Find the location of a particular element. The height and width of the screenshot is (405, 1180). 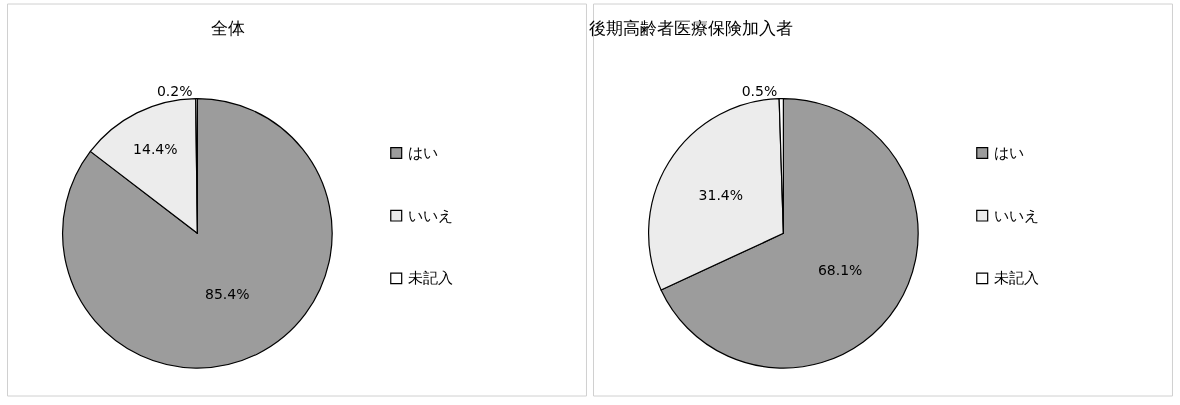

chart-title: 全体 is located at coordinates (228, 28).